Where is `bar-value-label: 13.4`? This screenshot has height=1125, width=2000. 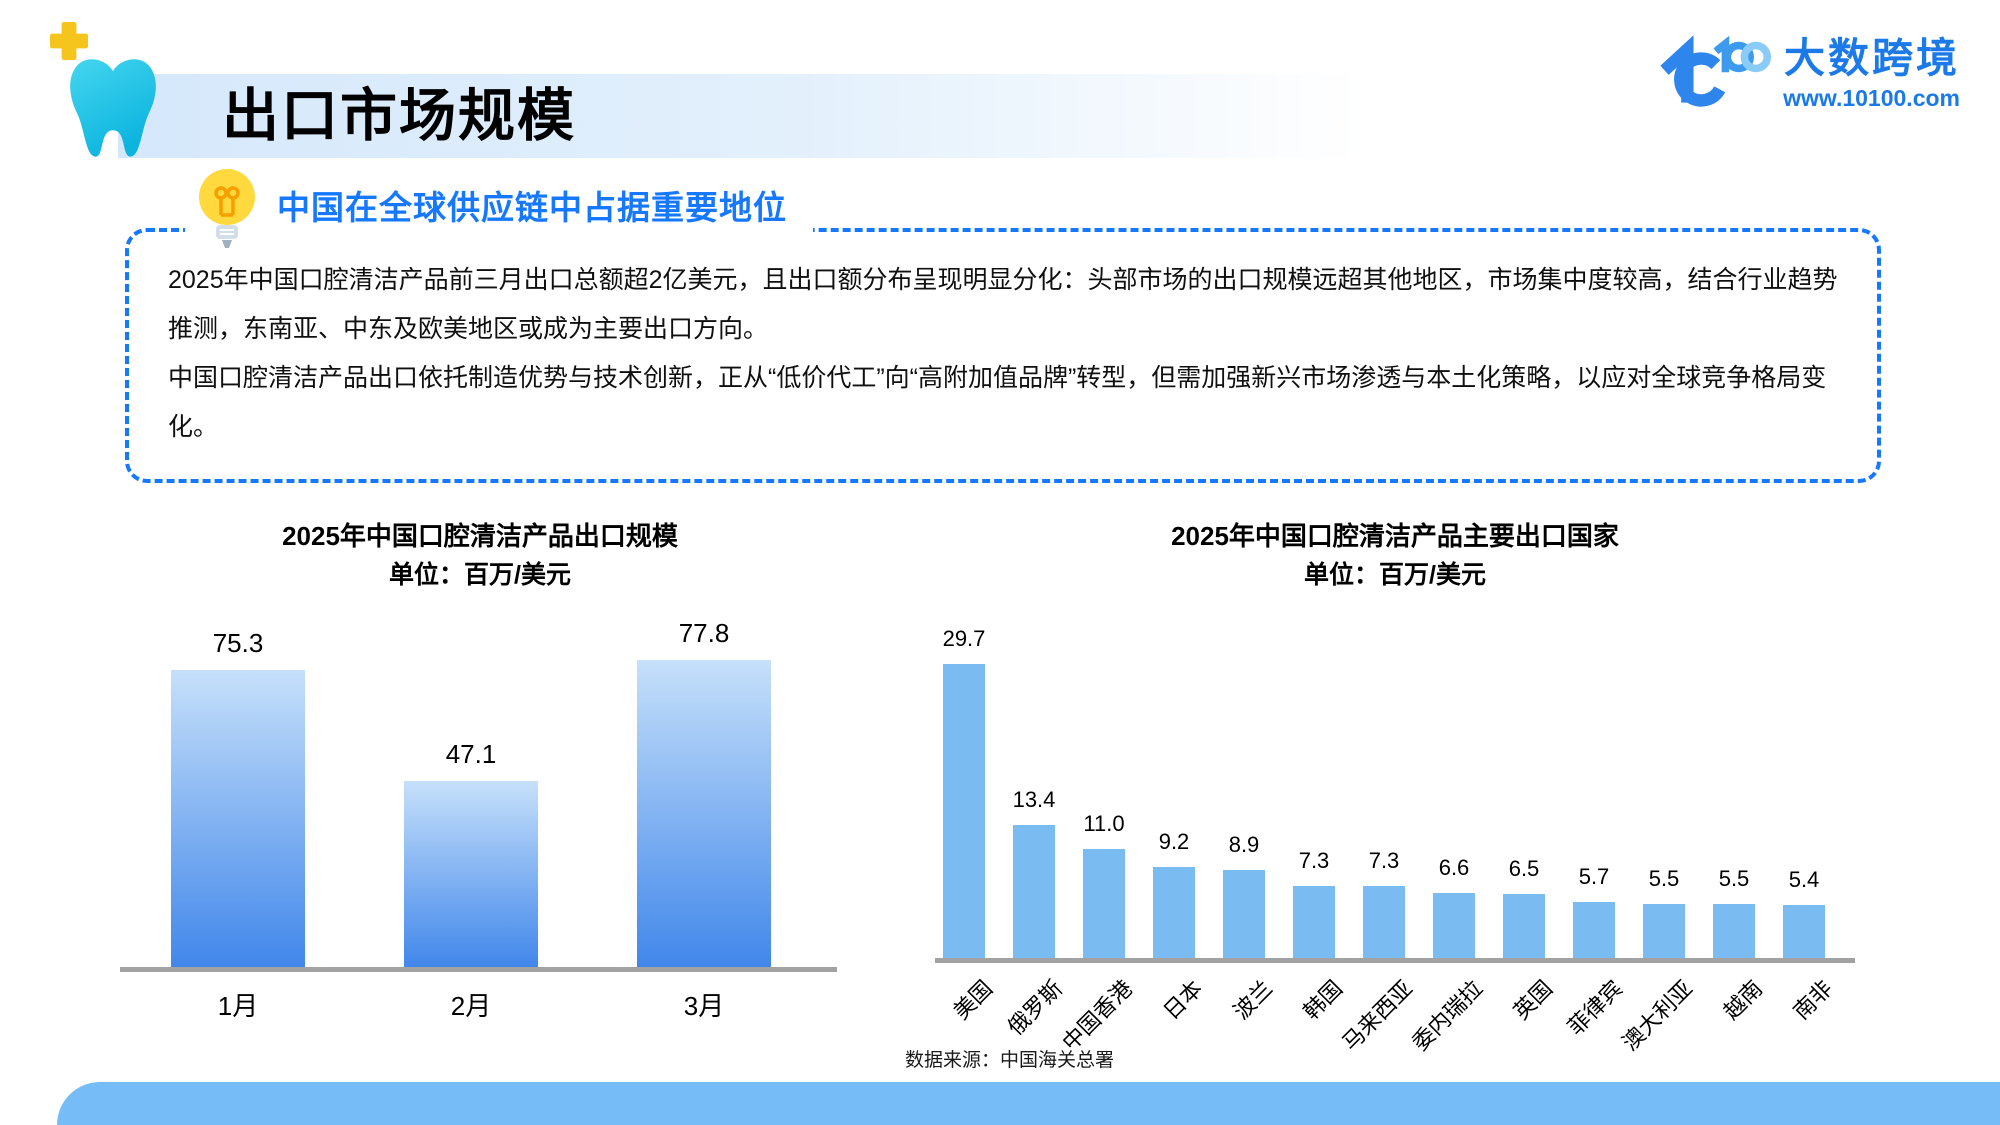
bar-value-label: 13.4 is located at coordinates (1034, 799).